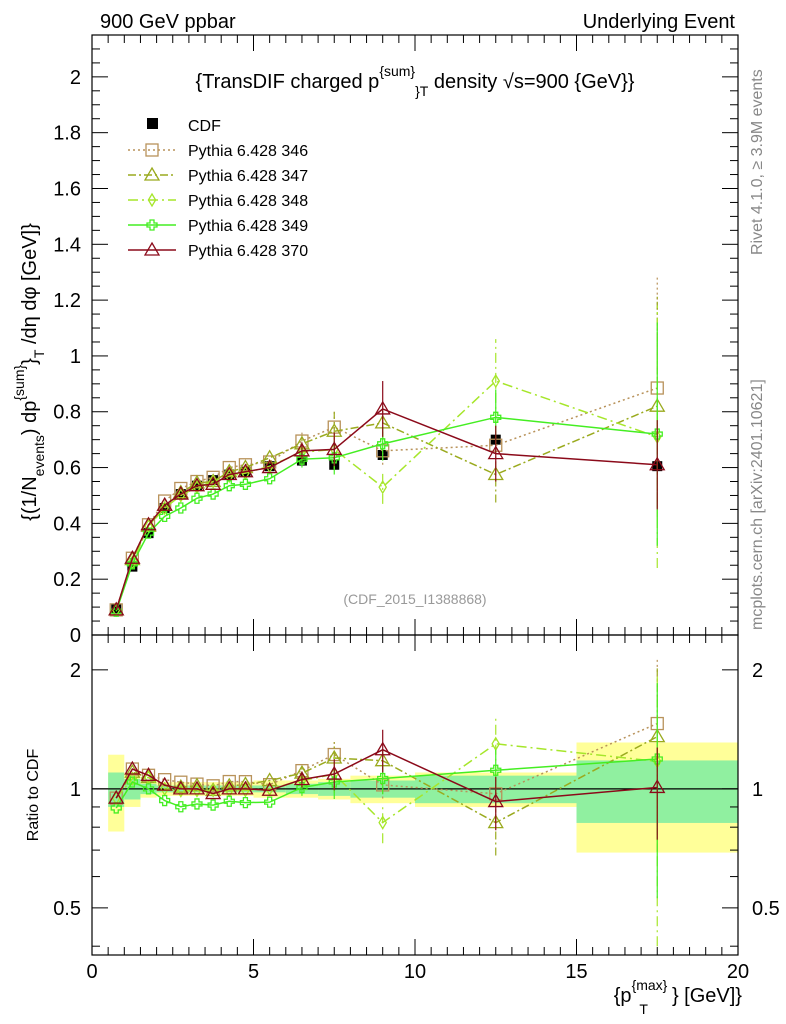 The image size is (786, 1024). What do you see at coordinates (738, 972) in the screenshot?
I see `x-tick-label: 20` at bounding box center [738, 972].